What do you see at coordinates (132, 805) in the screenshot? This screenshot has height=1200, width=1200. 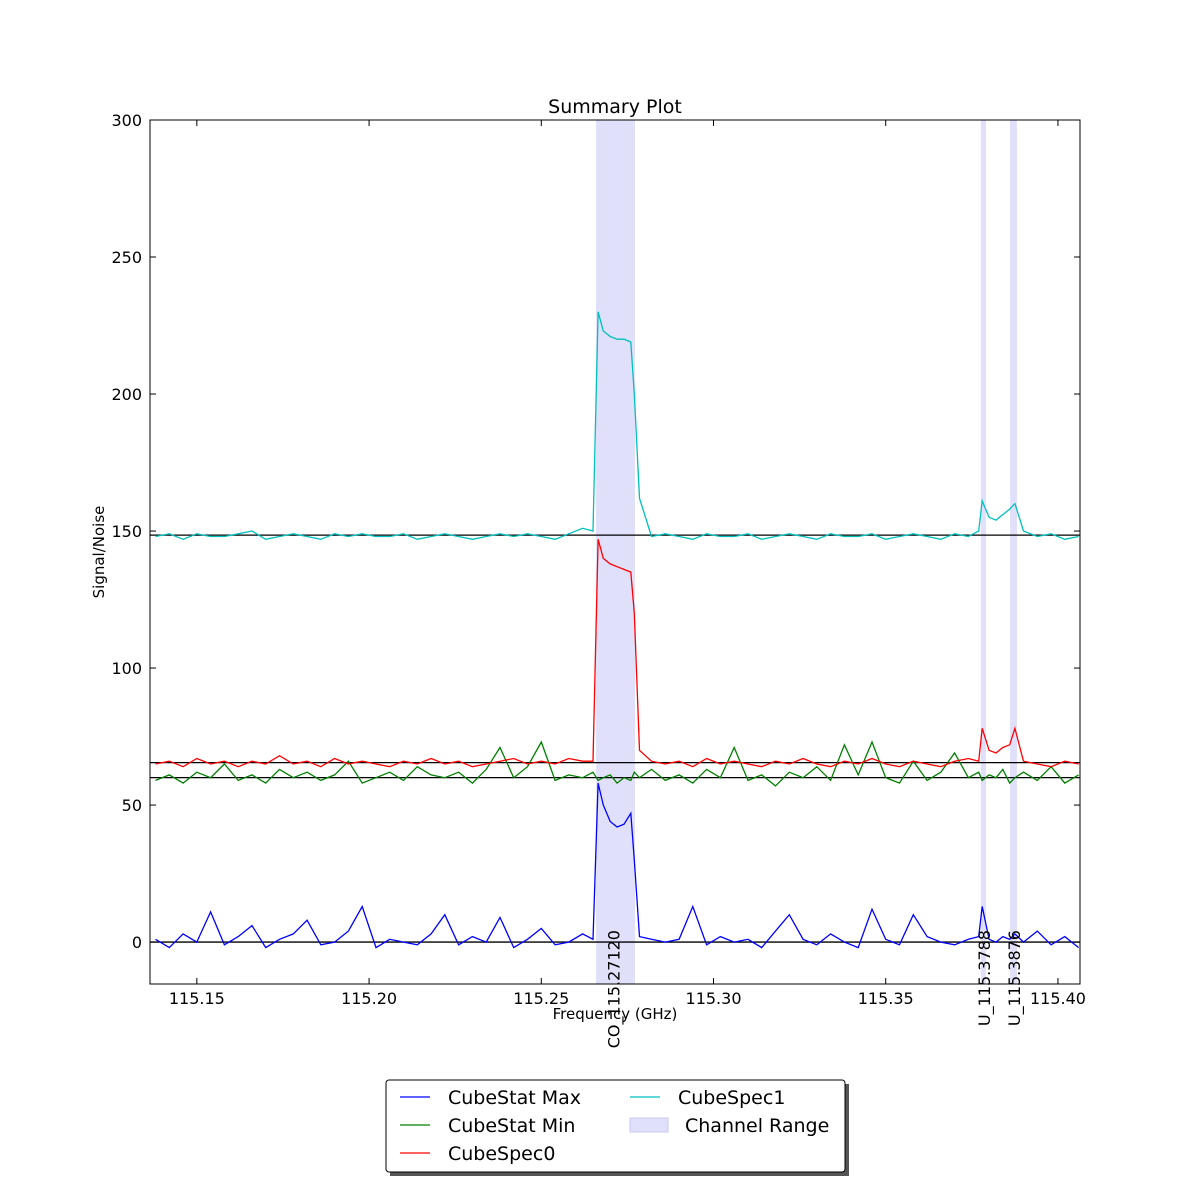 I see `y-tick-label: 50` at bounding box center [132, 805].